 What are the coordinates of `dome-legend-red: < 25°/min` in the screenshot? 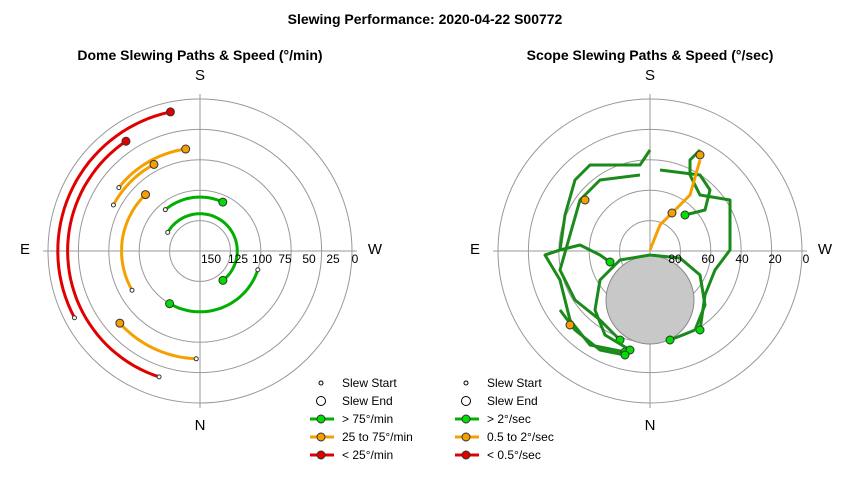 It's located at (367, 455).